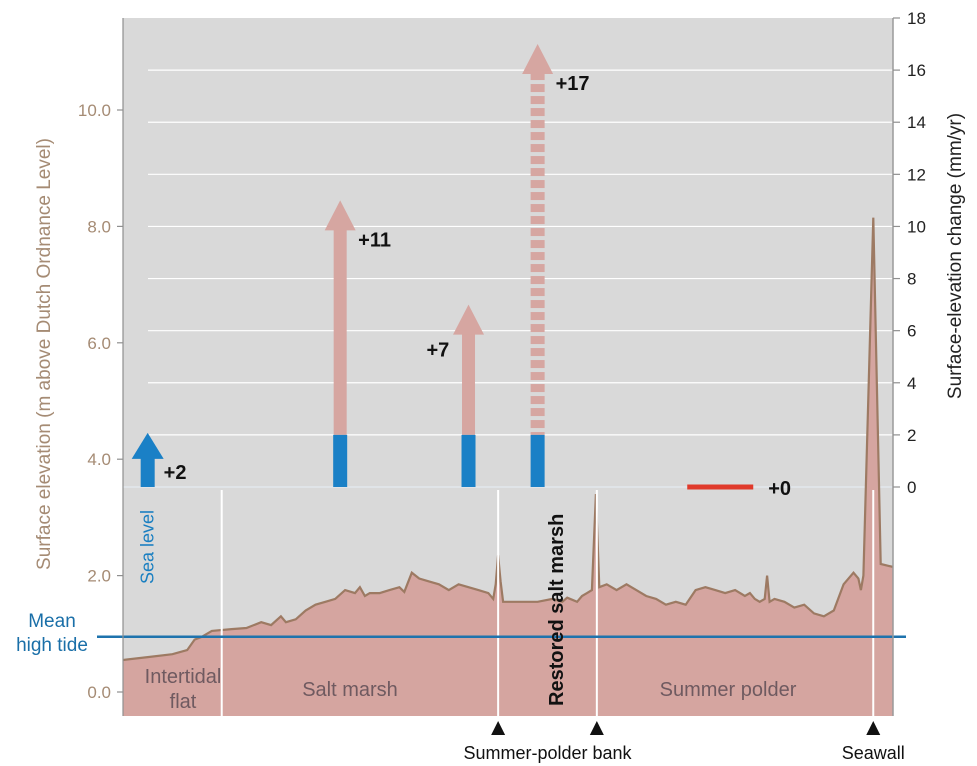  I want to click on rate-label: +17, so click(573, 84).